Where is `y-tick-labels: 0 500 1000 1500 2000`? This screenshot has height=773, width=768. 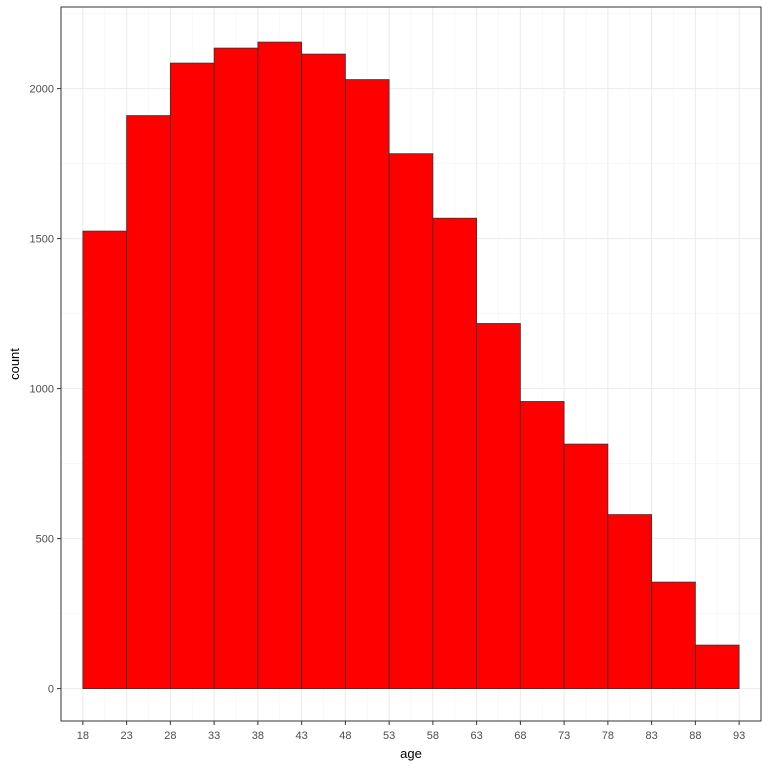
y-tick-labels: 0 500 1000 1500 2000 is located at coordinates (42, 390).